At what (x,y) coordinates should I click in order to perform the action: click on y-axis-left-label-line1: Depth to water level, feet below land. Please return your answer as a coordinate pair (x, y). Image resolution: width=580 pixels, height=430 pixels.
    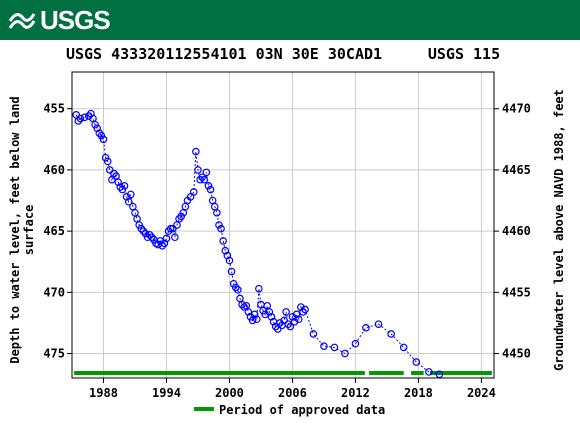
    Looking at the image, I should click on (15, 229).